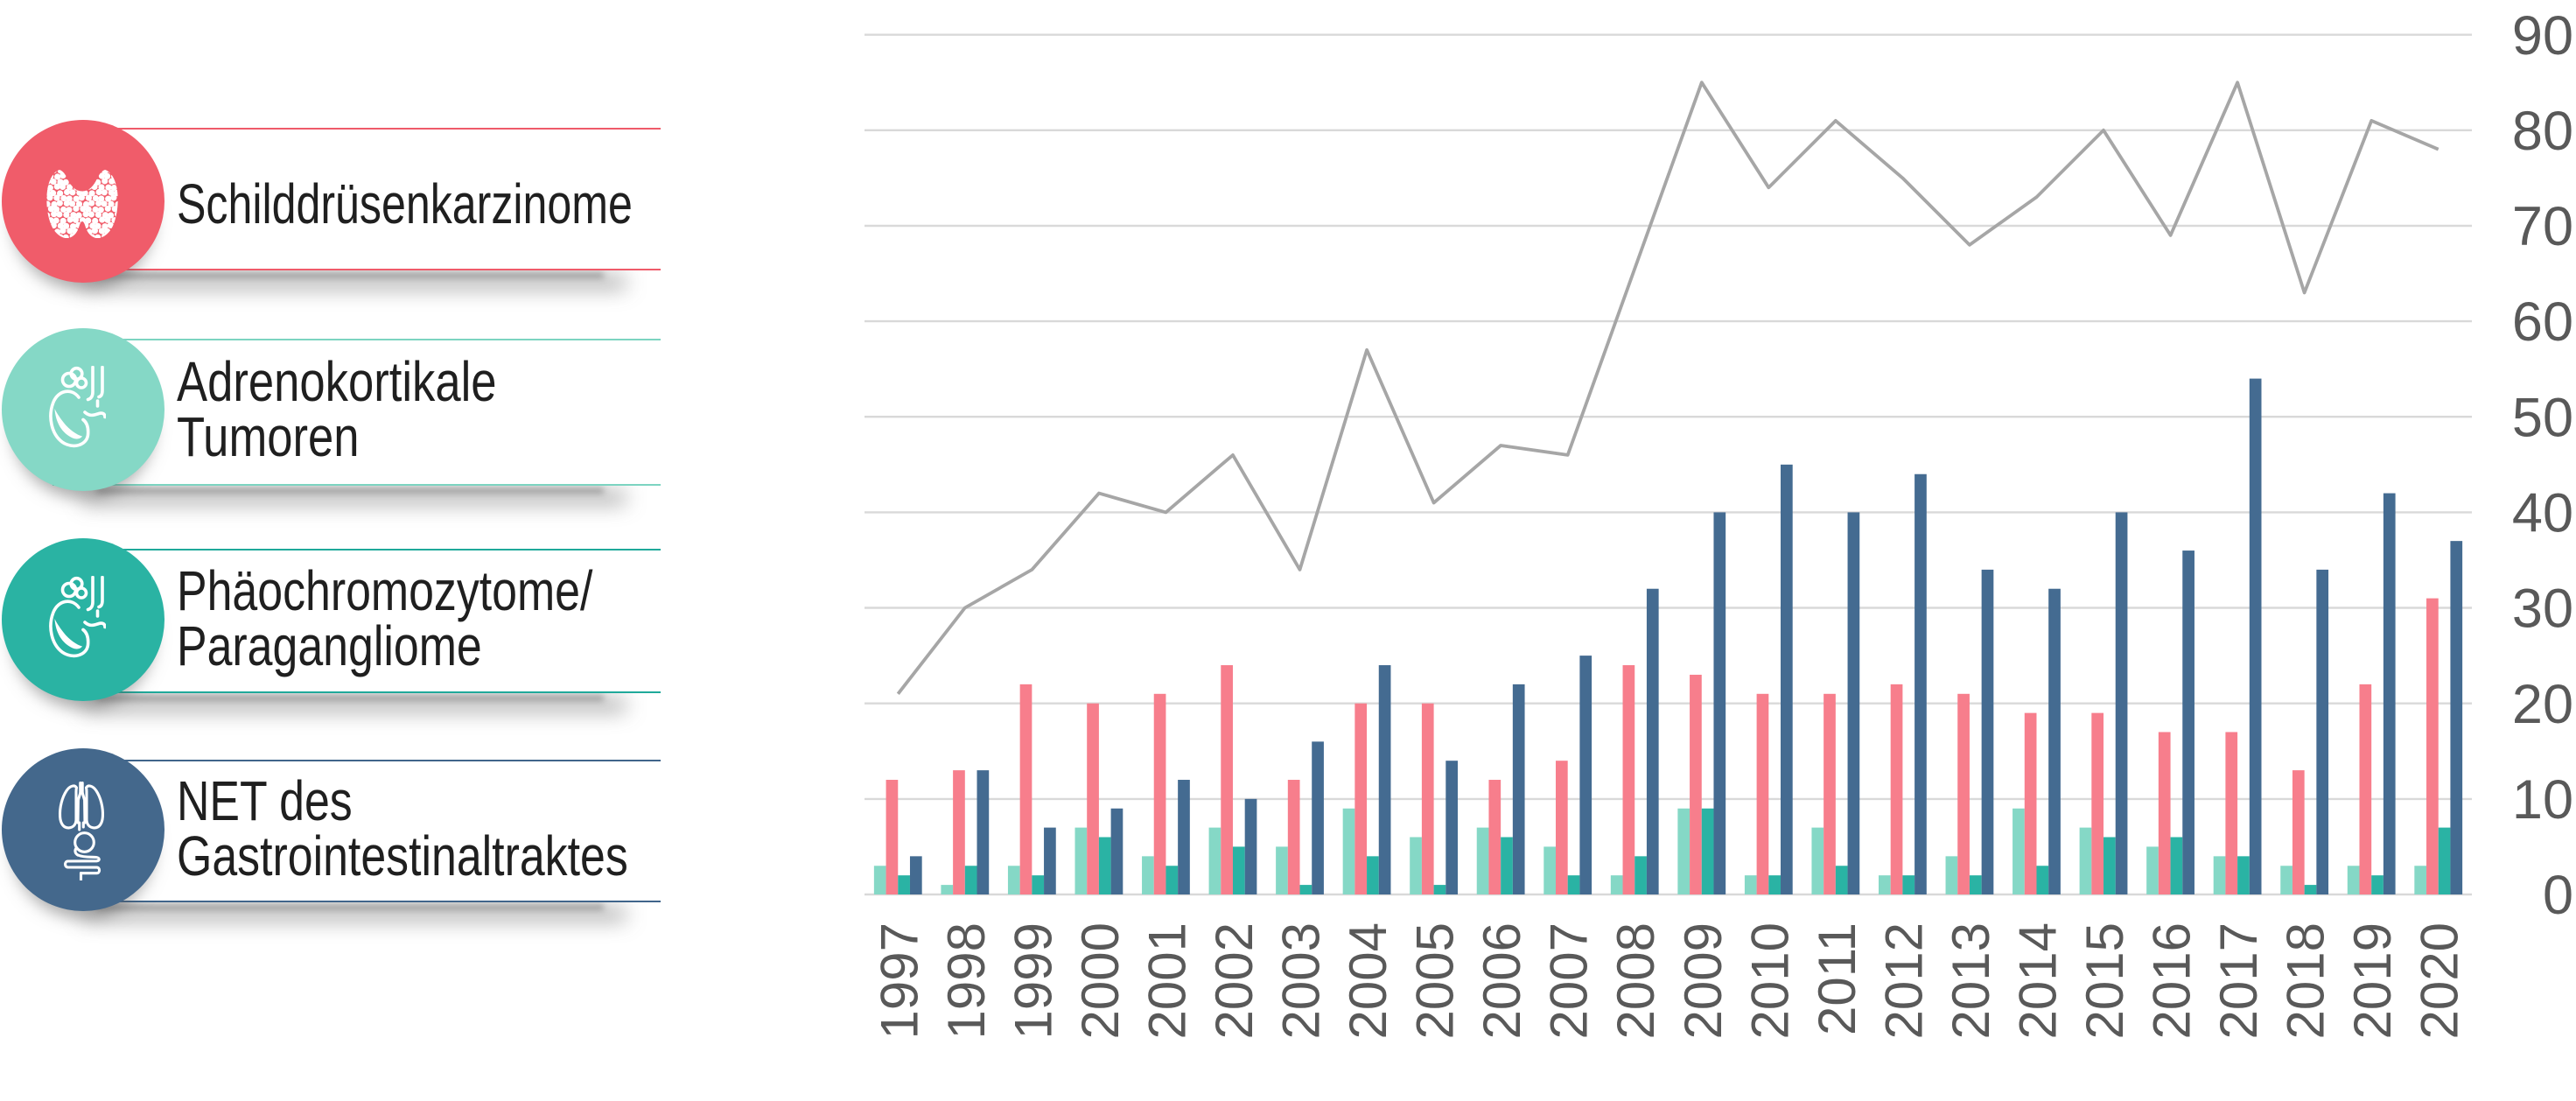  What do you see at coordinates (2172, 980) in the screenshot?
I see `svg-text: 2016` at bounding box center [2172, 980].